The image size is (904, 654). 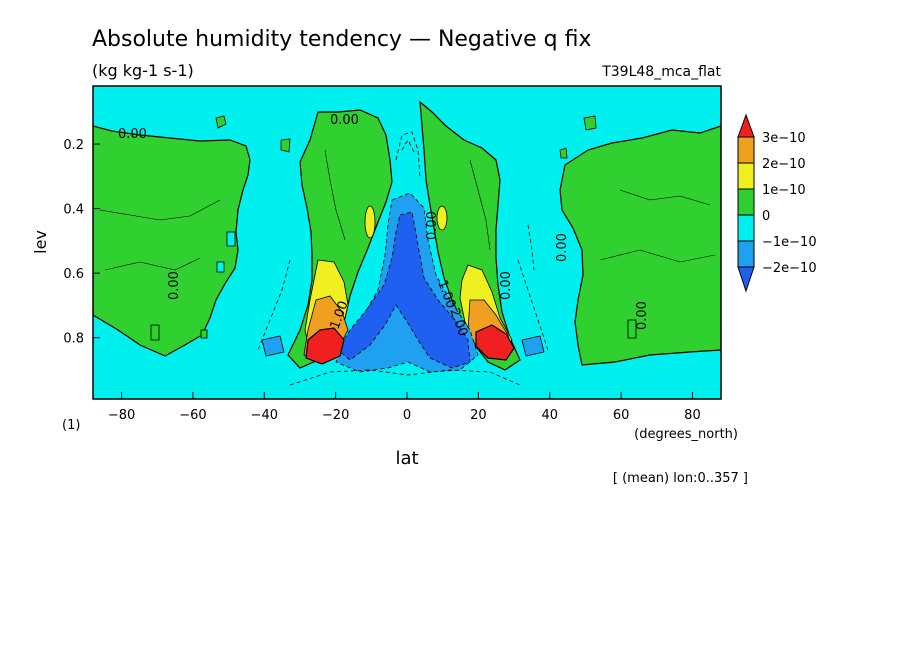 I want to click on region-south-peak, so click(x=325, y=346).